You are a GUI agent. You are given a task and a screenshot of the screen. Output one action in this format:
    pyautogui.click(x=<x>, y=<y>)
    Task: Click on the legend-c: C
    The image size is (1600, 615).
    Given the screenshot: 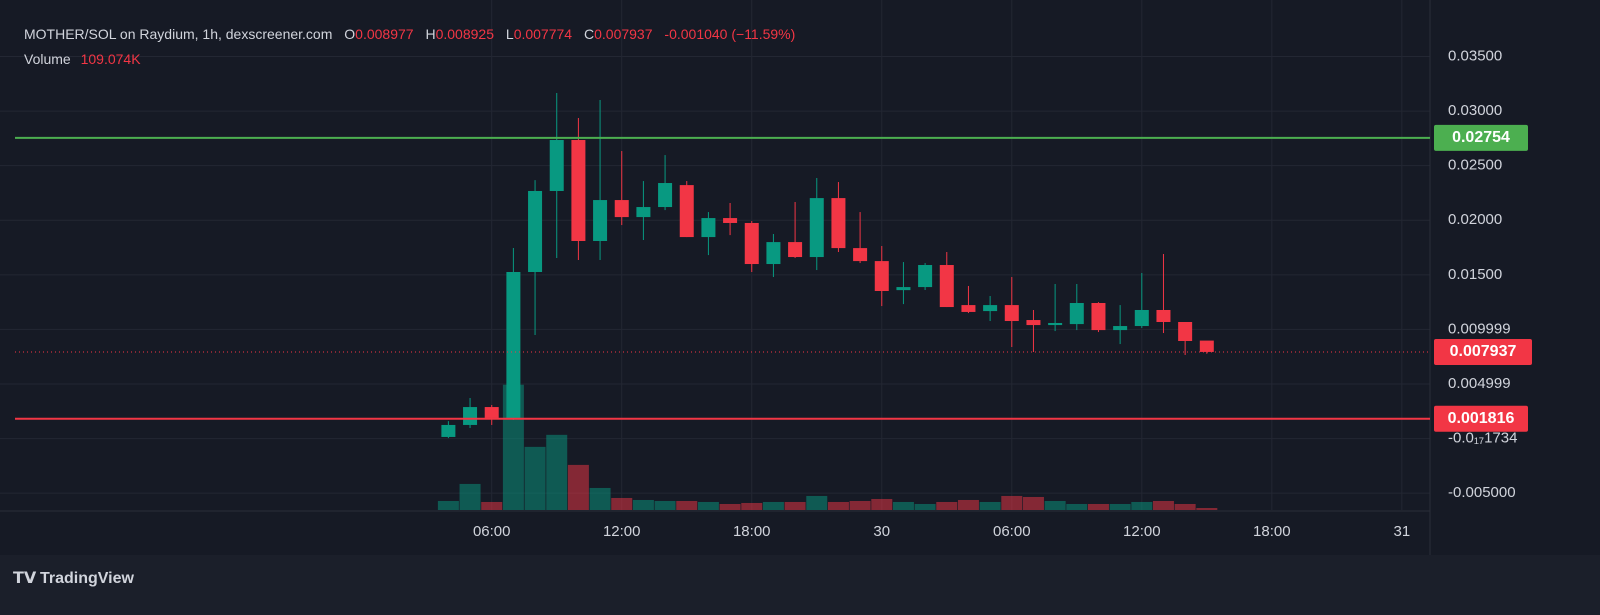 What is the action you would take?
    pyautogui.click(x=589, y=34)
    